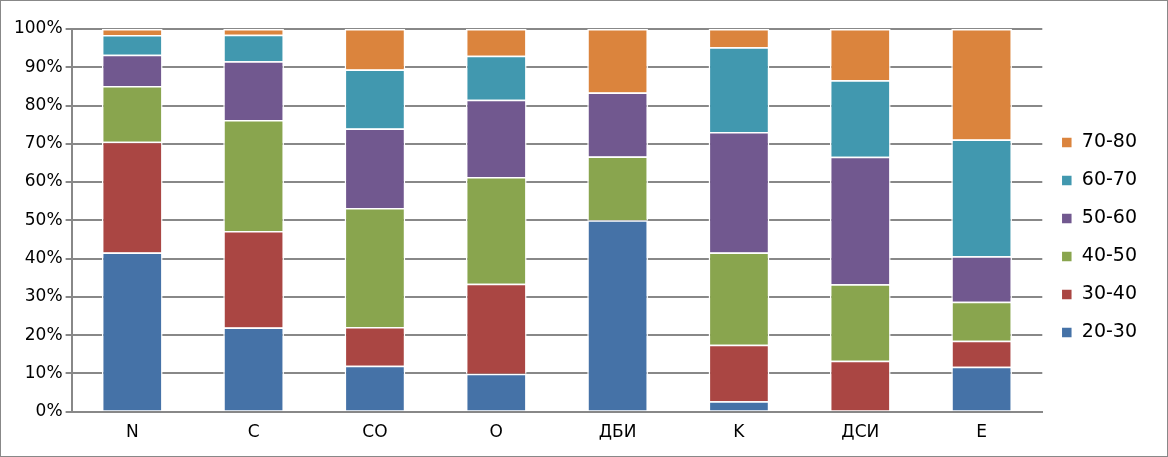  I want to click on x-tick-label: ДСИ, so click(860, 431).